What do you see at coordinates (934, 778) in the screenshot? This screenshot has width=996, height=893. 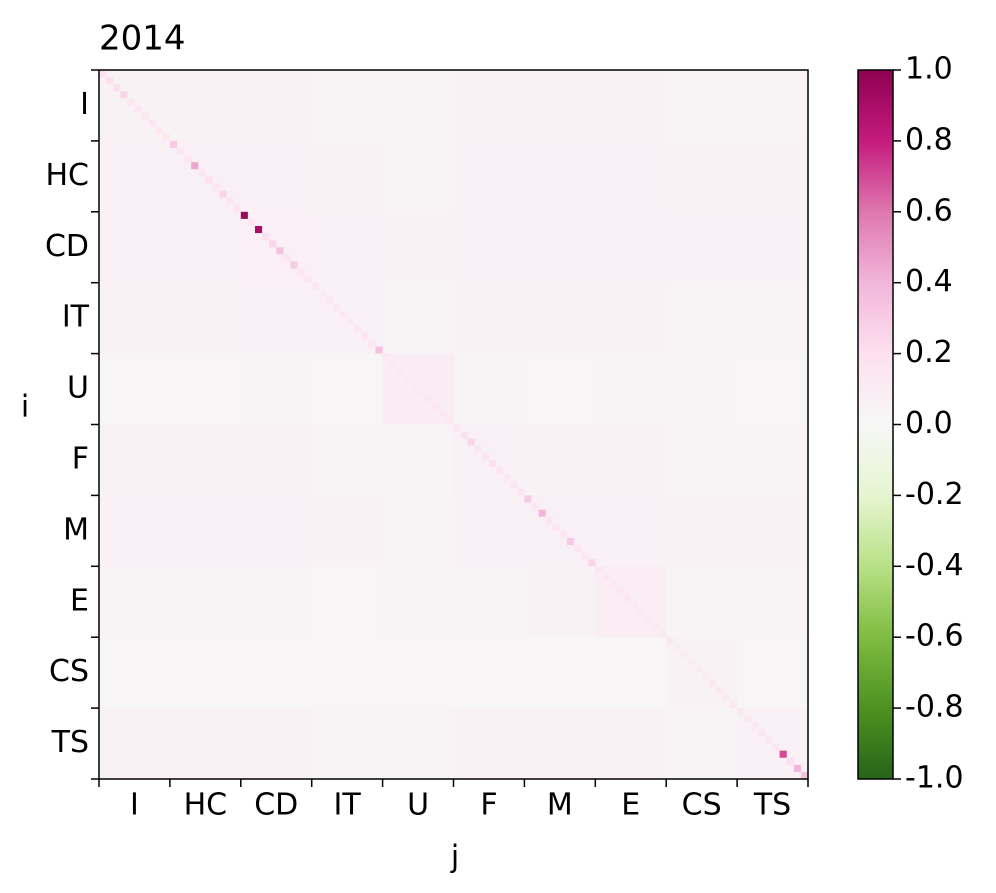 I see `colorbar-tick-label: -1.0` at bounding box center [934, 778].